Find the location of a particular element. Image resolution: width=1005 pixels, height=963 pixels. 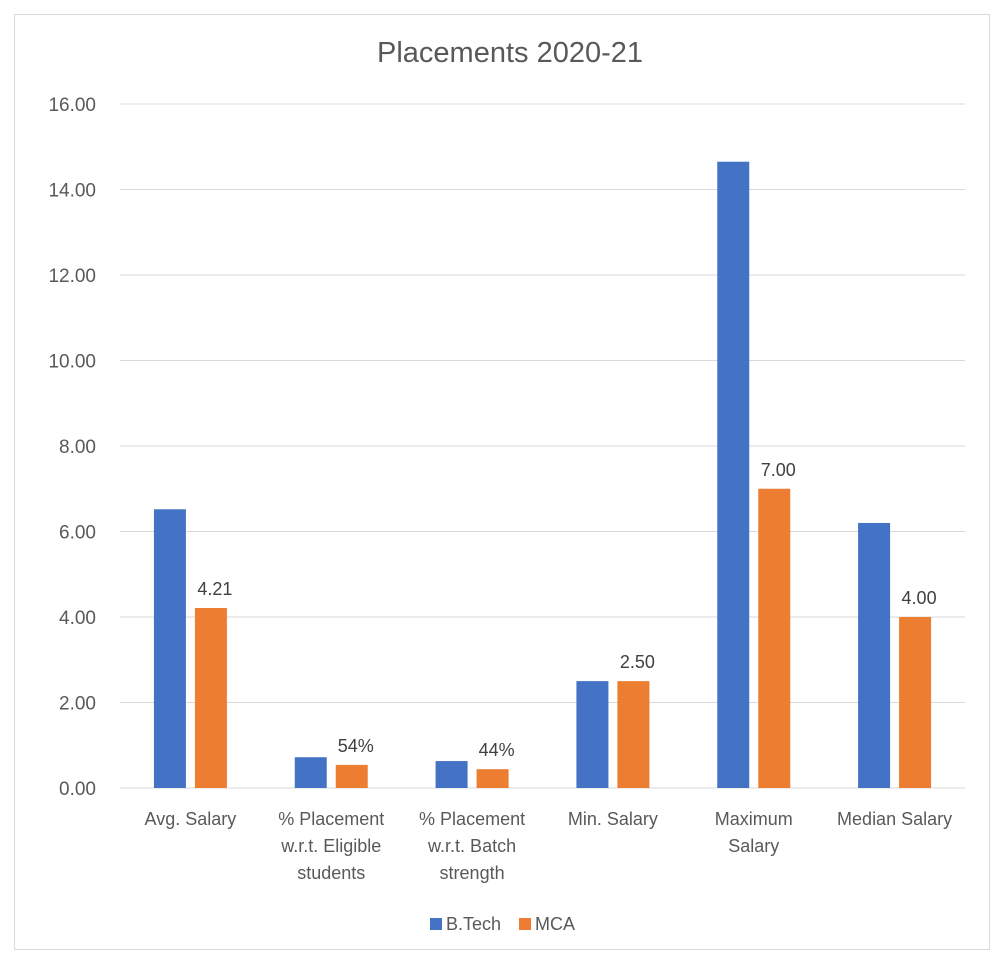

y-tick-label: 4.00 is located at coordinates (77, 618).